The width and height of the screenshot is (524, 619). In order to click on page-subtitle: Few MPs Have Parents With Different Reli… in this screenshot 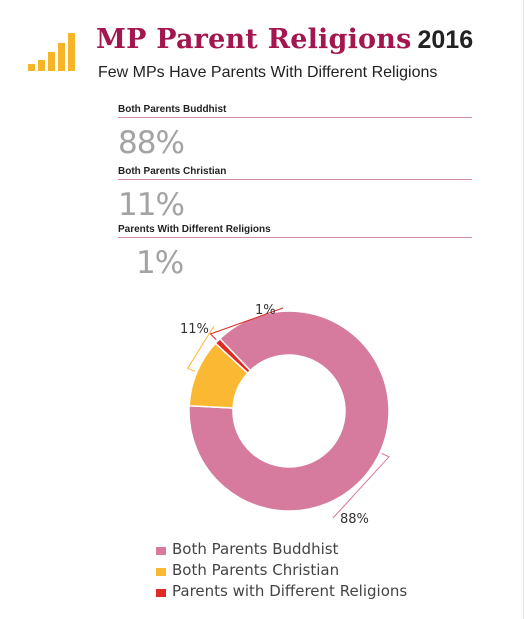, I will do `click(268, 72)`.